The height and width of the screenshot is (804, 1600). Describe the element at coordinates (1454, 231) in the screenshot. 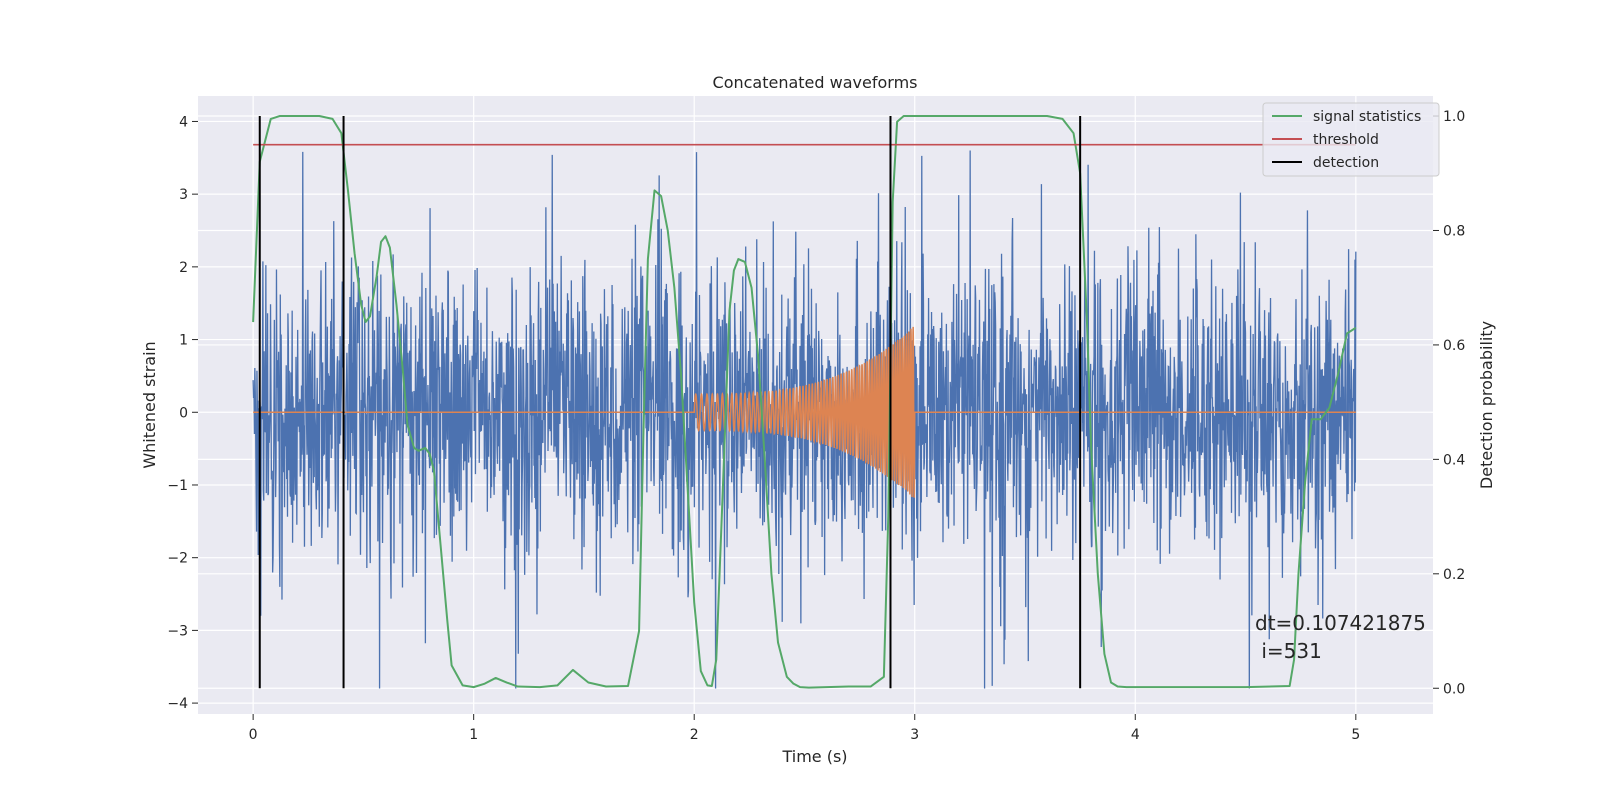

I see `y-right-tick-label: 0.8` at that location.